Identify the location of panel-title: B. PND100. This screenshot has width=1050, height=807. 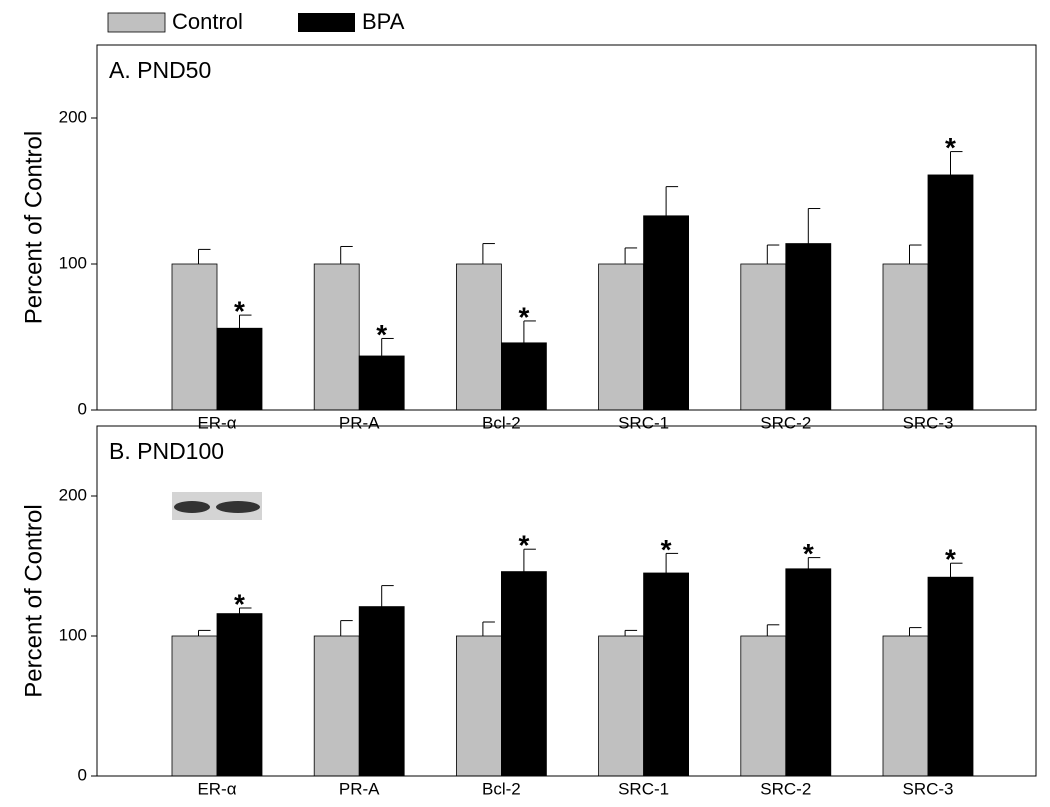
(166, 451).